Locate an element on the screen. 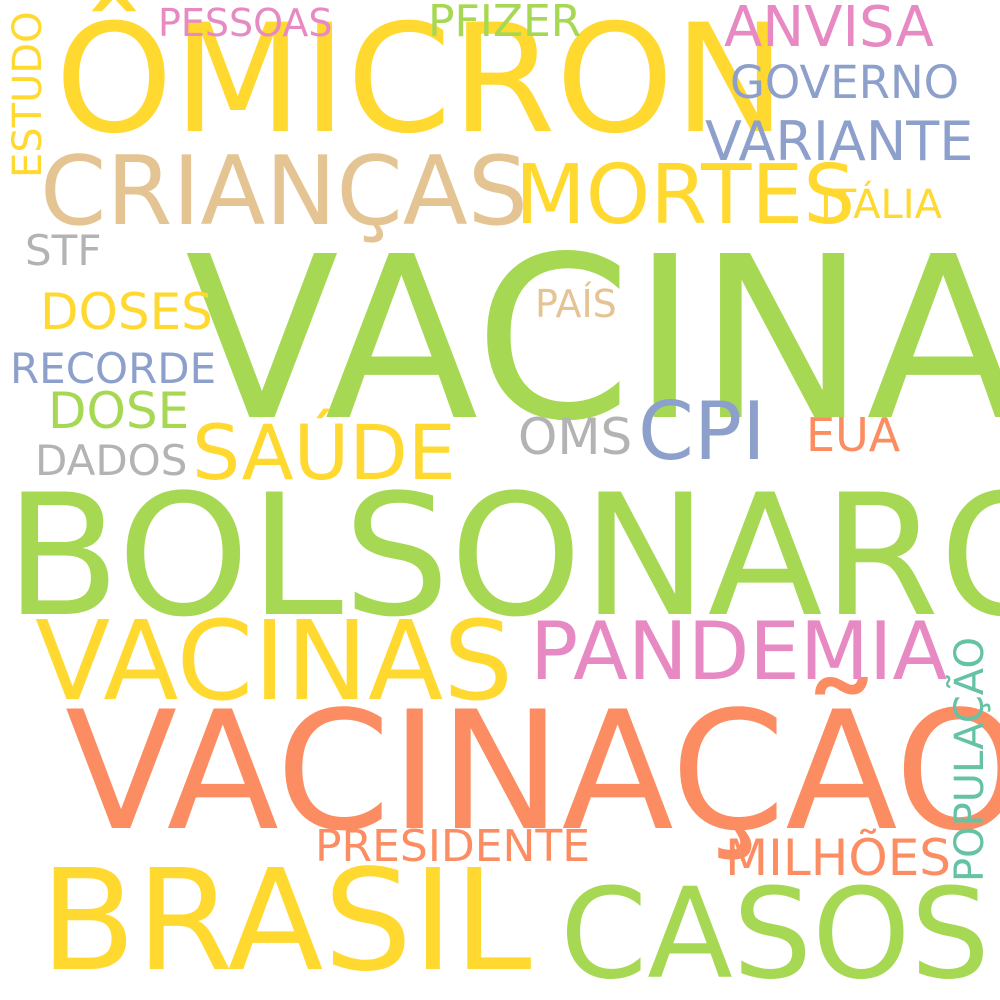  word-criancas: CRIANÇAS is located at coordinates (284, 192).